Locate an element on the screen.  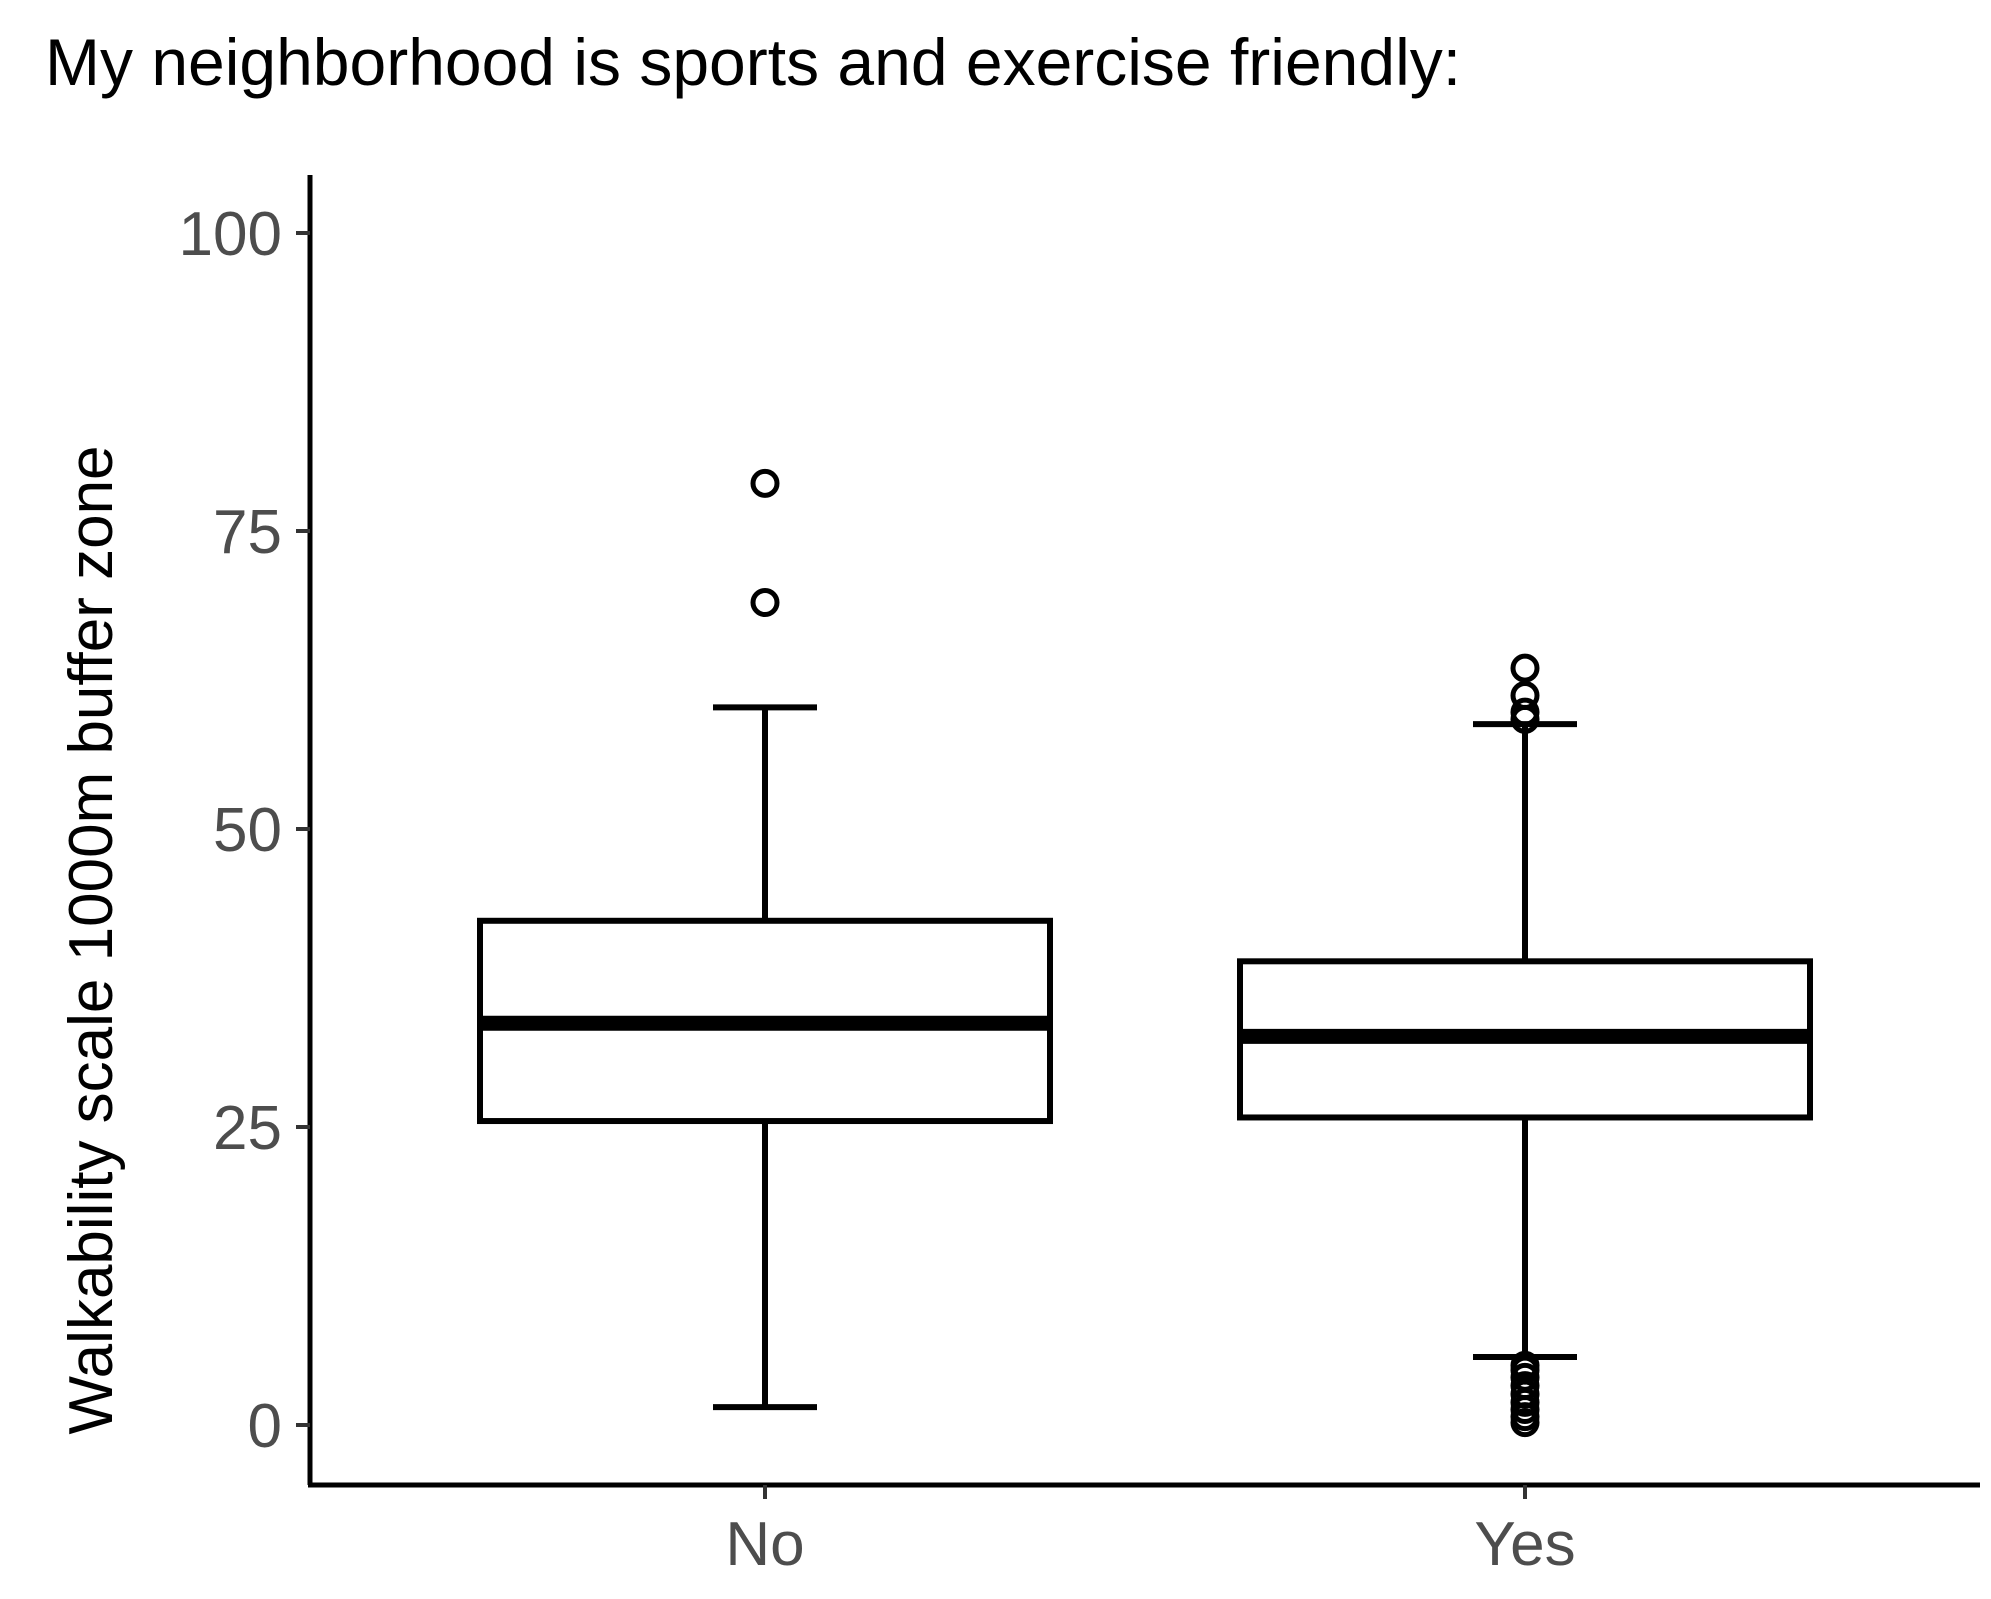
y-tick-label: 75 is located at coordinates (247, 532).